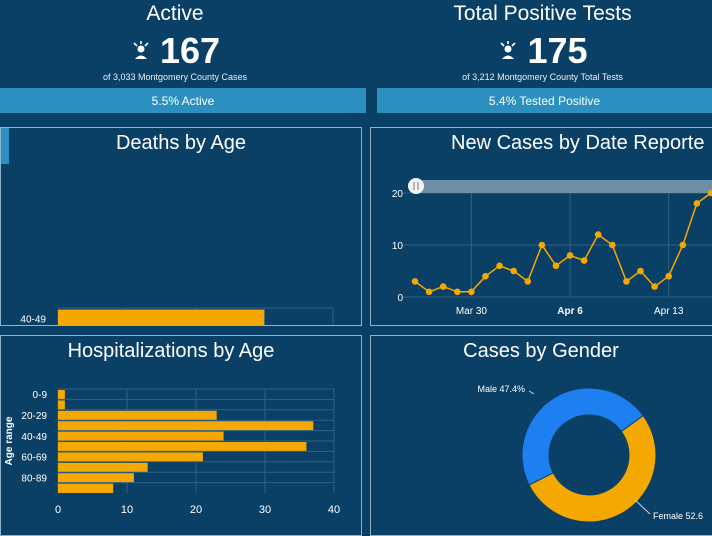 The width and height of the screenshot is (712, 536). Describe the element at coordinates (171, 351) in the screenshot. I see `hospitalizations-chart-title: Hospitalizations by Age` at that location.